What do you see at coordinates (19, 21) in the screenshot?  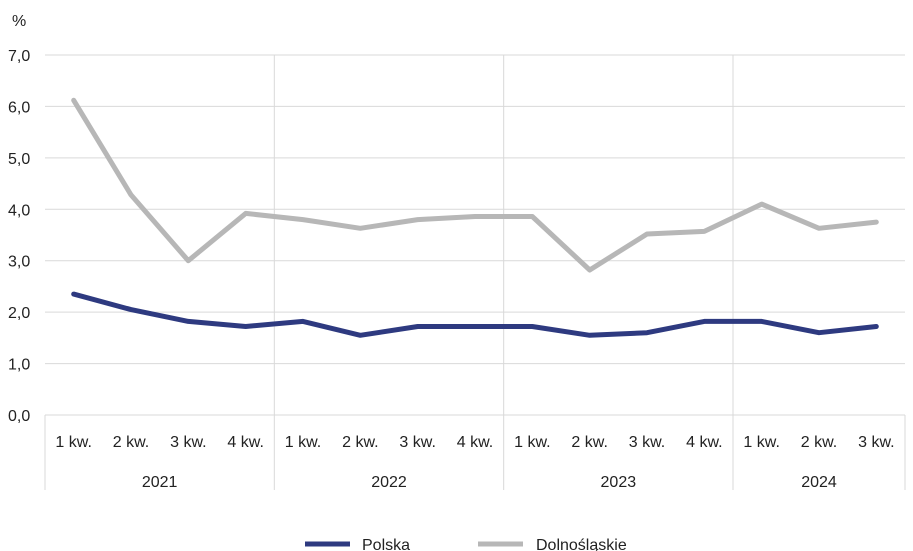 I see `y-axis-unit-label: %` at bounding box center [19, 21].